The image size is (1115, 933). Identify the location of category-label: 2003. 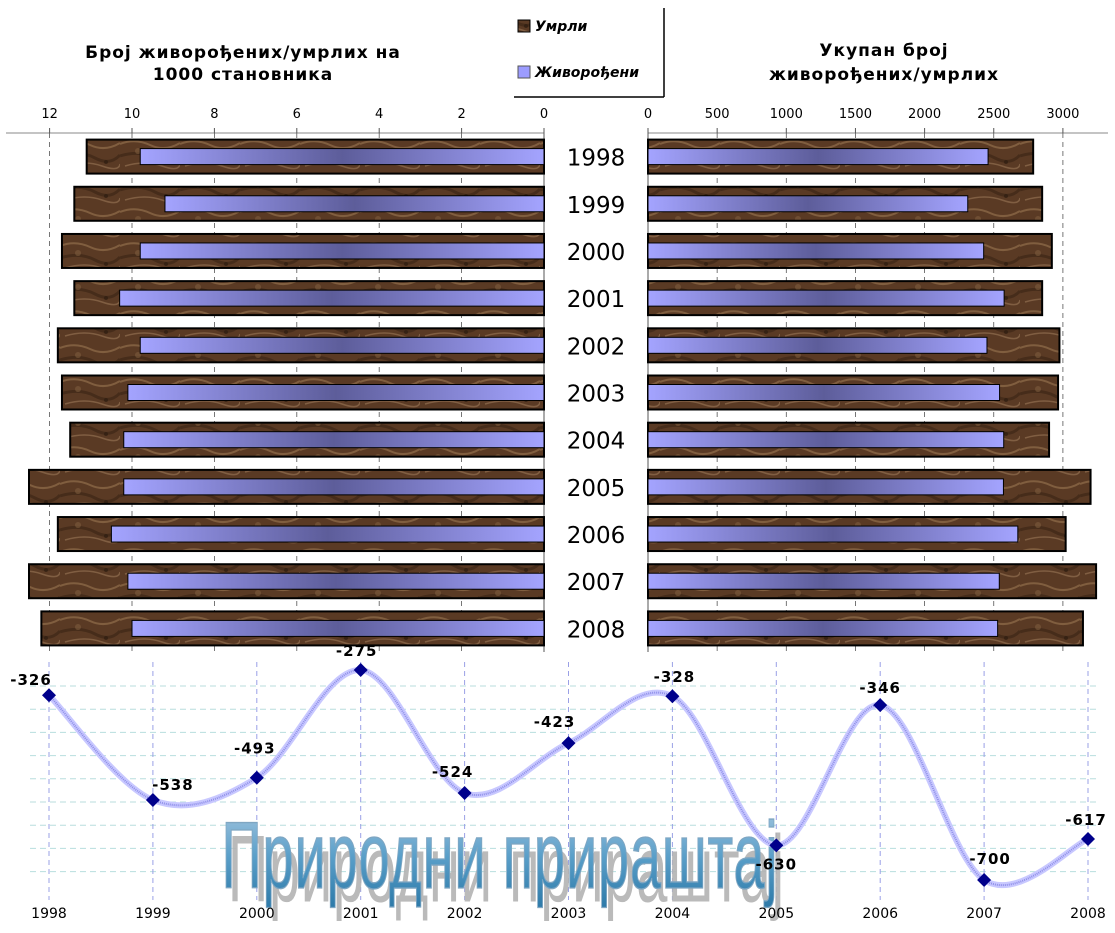
(596, 395).